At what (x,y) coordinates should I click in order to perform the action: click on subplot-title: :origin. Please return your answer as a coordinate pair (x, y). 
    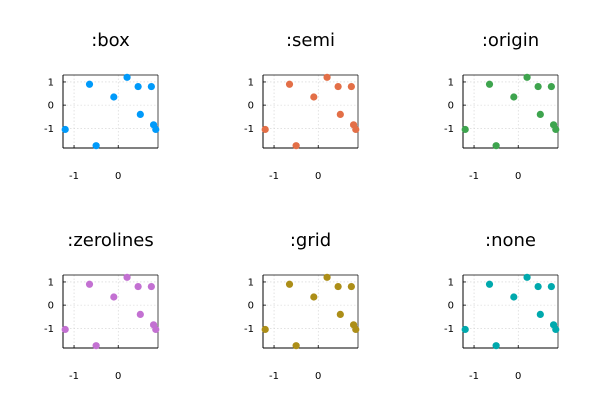
    Looking at the image, I should click on (510, 40).